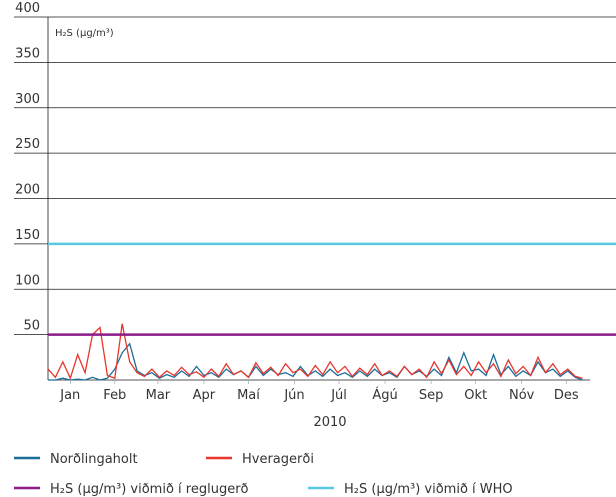 Image resolution: width=616 pixels, height=497 pixels. Describe the element at coordinates (431, 395) in the screenshot. I see `x-tick-label: Sep` at that location.